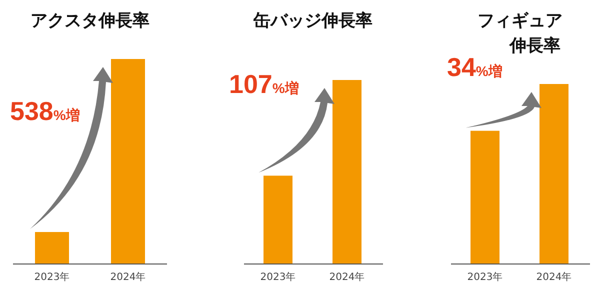 Image resolution: width=600 pixels, height=290 pixels. What do you see at coordinates (90, 21) in the screenshot?
I see `chart-title: アクスタ伸長率` at bounding box center [90, 21].